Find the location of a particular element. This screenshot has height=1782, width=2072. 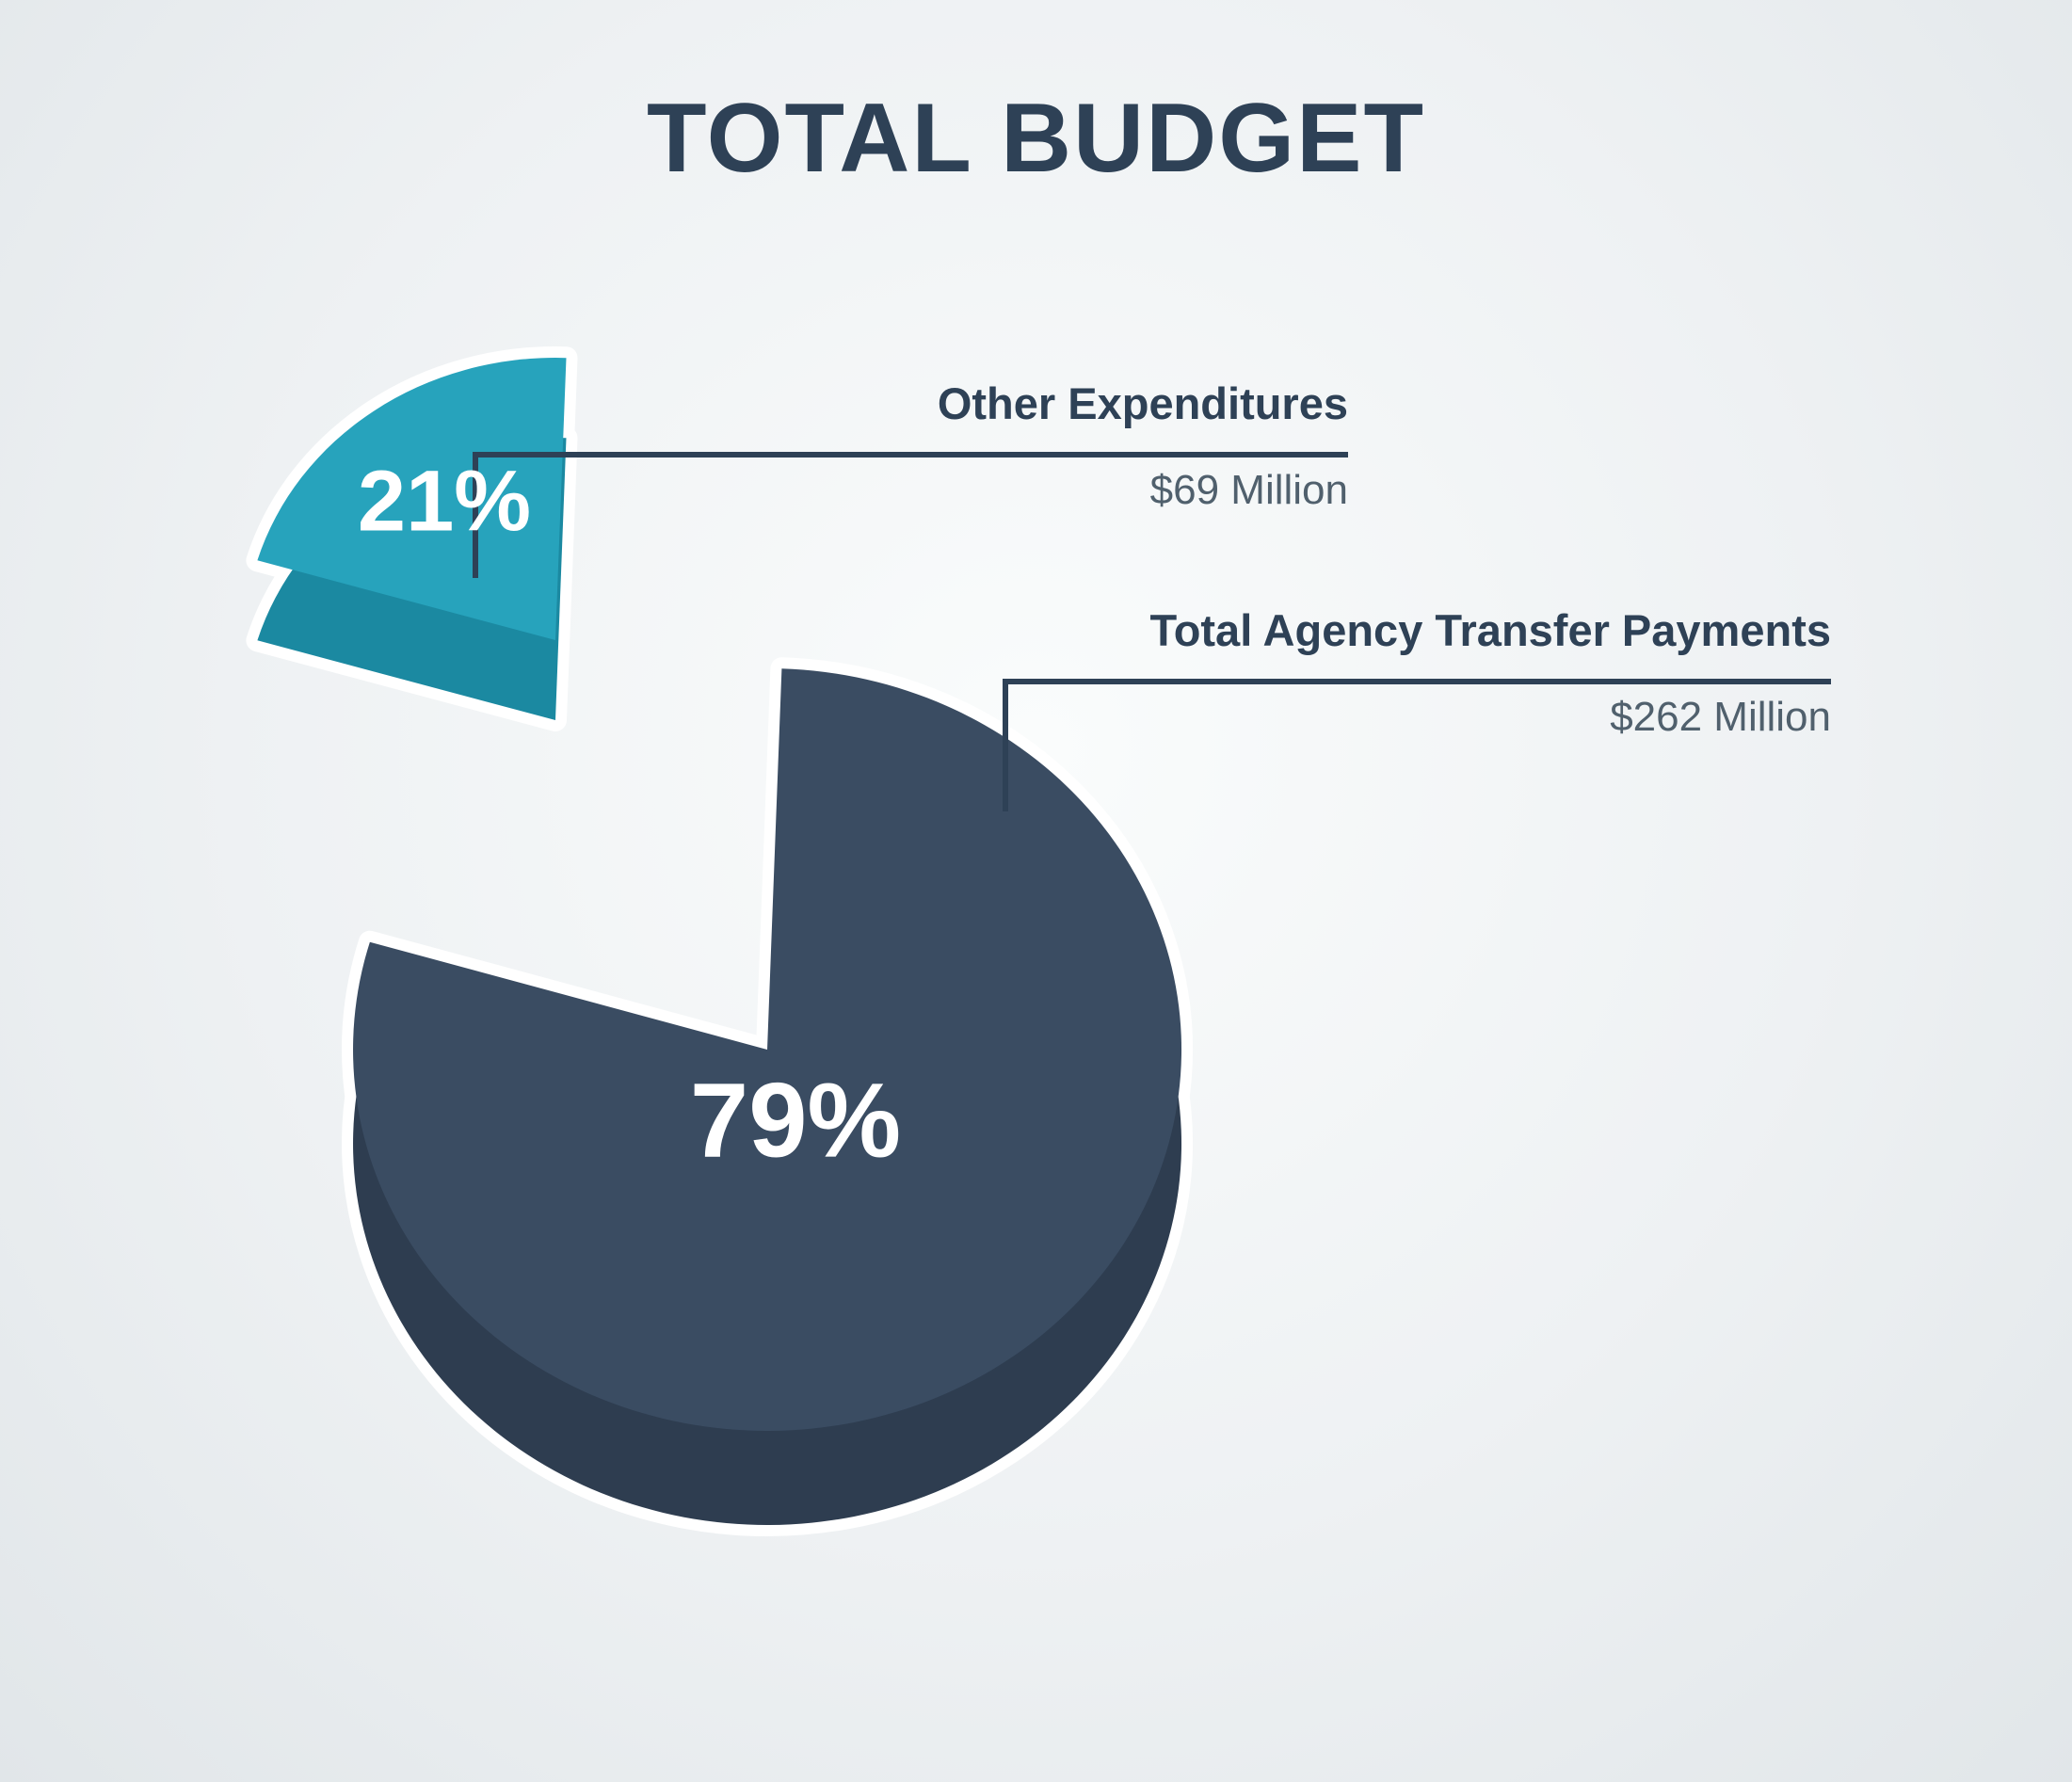

slice-percent-transfer-payments: 79% is located at coordinates (795, 1120).